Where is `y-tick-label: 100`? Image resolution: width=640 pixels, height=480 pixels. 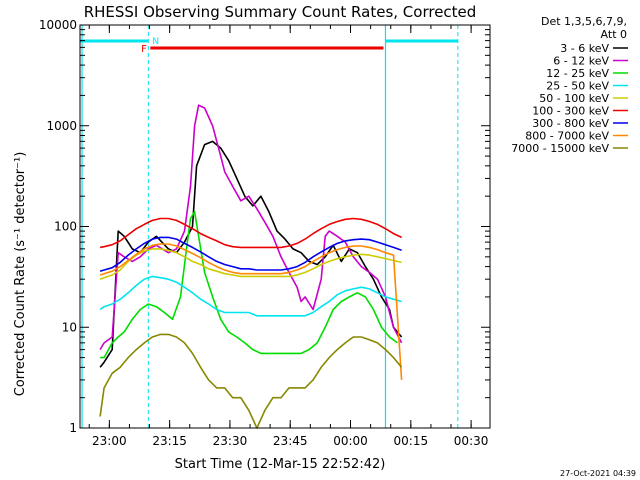 y-tick-label: 100 is located at coordinates (65, 227).